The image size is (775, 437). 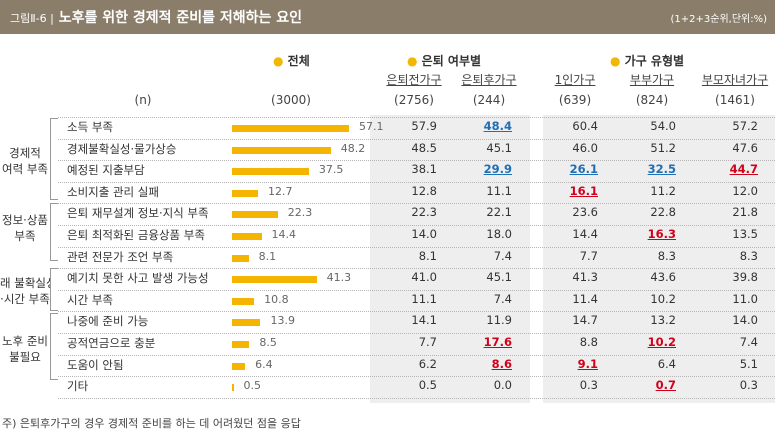 What do you see at coordinates (138, 278) in the screenshot?
I see `row-label: 예기치 못한 사고 발생 가능성` at bounding box center [138, 278].